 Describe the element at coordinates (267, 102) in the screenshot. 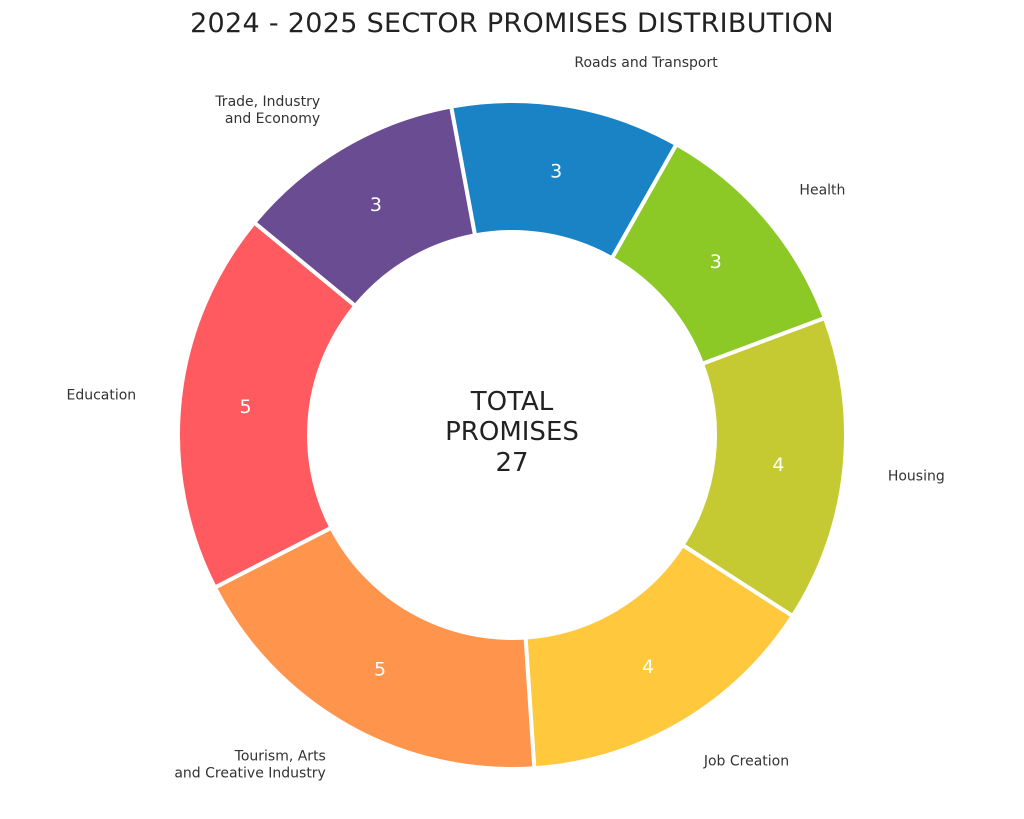

I see `category-label-6-0: Trade, Industry` at that location.